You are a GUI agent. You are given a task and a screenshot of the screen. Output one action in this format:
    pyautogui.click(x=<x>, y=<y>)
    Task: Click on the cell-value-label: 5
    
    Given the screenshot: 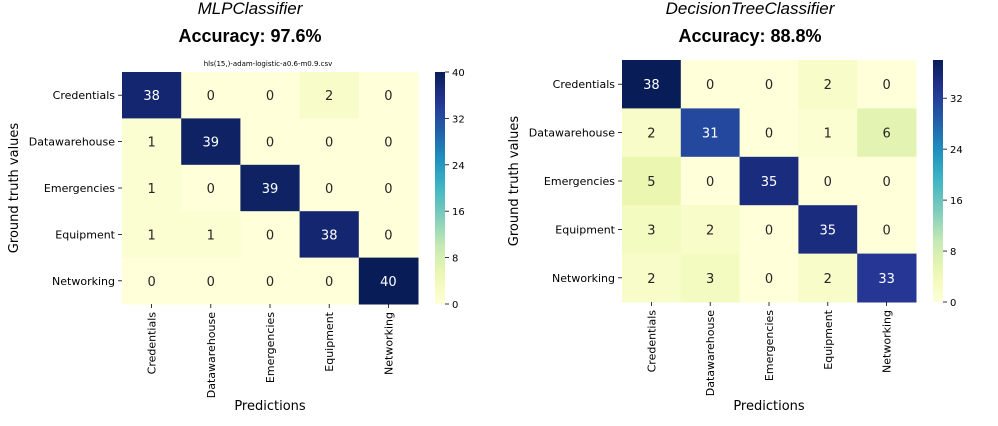 What is the action you would take?
    pyautogui.click(x=651, y=182)
    